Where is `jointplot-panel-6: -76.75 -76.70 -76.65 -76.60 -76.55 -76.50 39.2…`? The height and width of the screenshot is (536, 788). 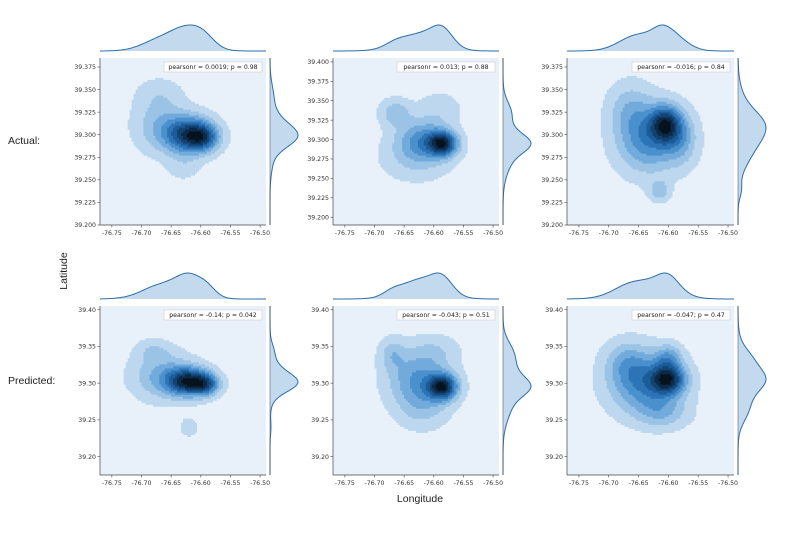 jointplot-panel-6: -76.75 -76.70 -76.65 -76.60 -76.55 -76.50 39.2… is located at coordinates (656, 379).